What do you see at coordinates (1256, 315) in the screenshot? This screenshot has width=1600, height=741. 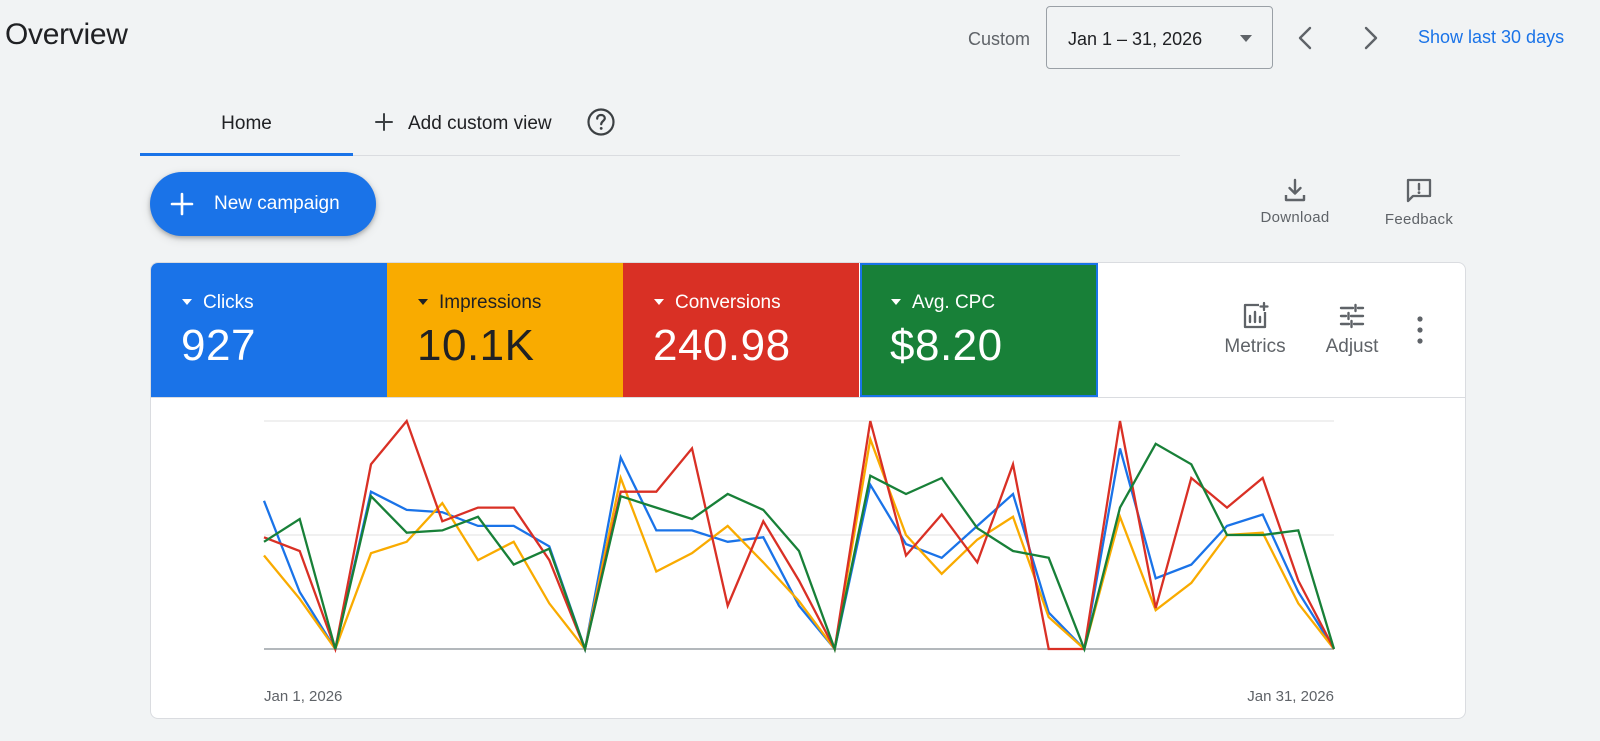 I see `metrics-icon` at bounding box center [1256, 315].